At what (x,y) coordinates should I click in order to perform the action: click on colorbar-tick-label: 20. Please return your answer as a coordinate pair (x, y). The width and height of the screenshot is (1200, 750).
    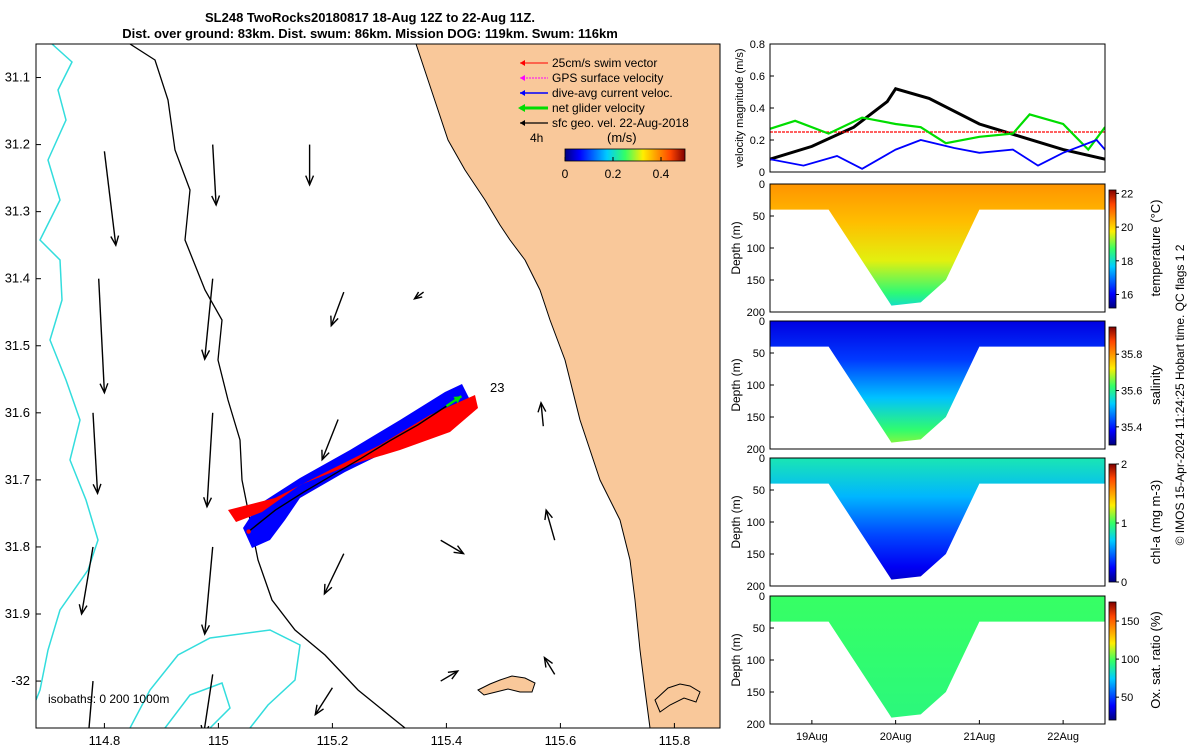
    Looking at the image, I should click on (1127, 228).